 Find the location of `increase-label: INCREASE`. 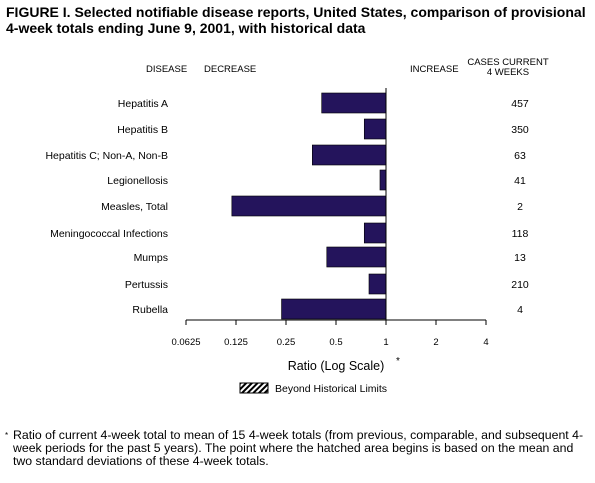

increase-label: INCREASE is located at coordinates (434, 69).